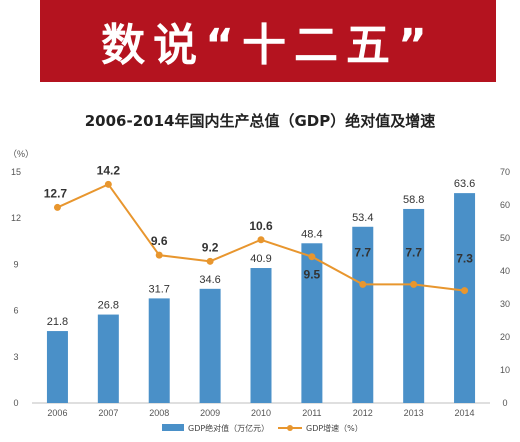  What do you see at coordinates (414, 284) in the screenshot?
I see `growth-point-2013` at bounding box center [414, 284].